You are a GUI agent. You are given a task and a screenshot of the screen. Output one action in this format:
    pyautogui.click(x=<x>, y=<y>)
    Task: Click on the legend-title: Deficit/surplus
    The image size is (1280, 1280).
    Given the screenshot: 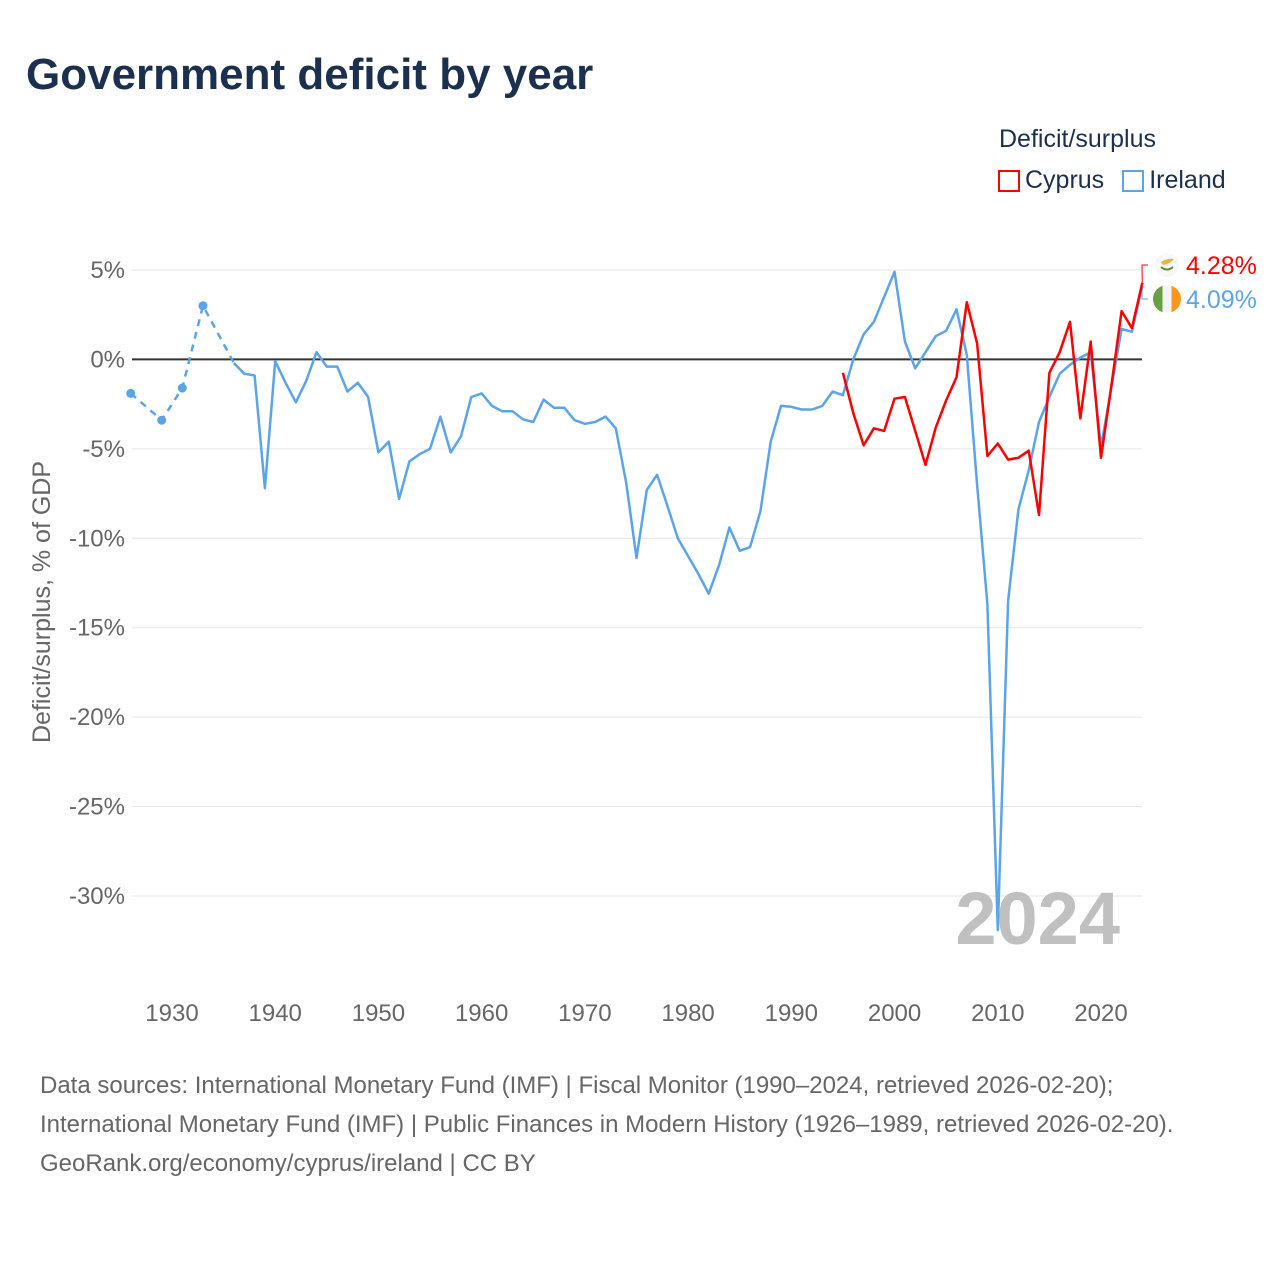 What is the action you would take?
    pyautogui.click(x=1077, y=139)
    